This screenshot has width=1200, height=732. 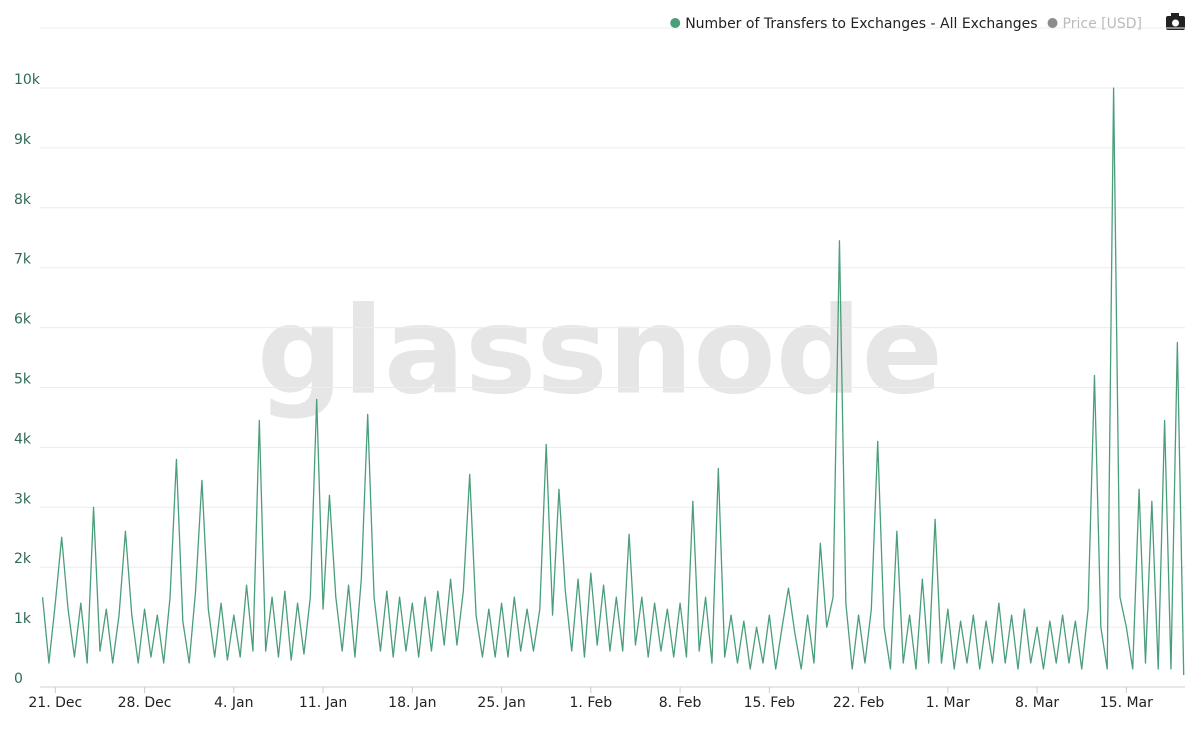 What do you see at coordinates (600, 352) in the screenshot?
I see `watermark: glassnode` at bounding box center [600, 352].